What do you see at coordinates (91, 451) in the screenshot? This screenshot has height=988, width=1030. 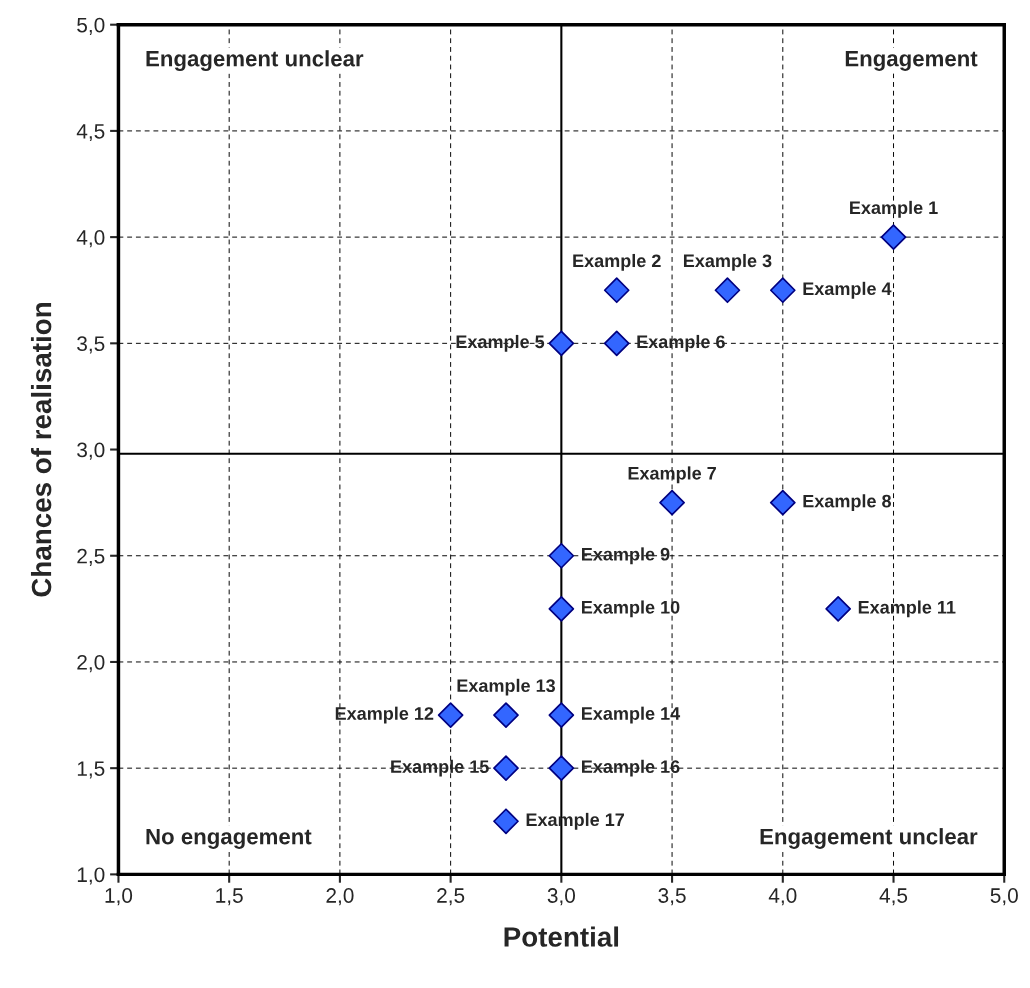 I see `y-tick-label: 3,0` at bounding box center [91, 451].